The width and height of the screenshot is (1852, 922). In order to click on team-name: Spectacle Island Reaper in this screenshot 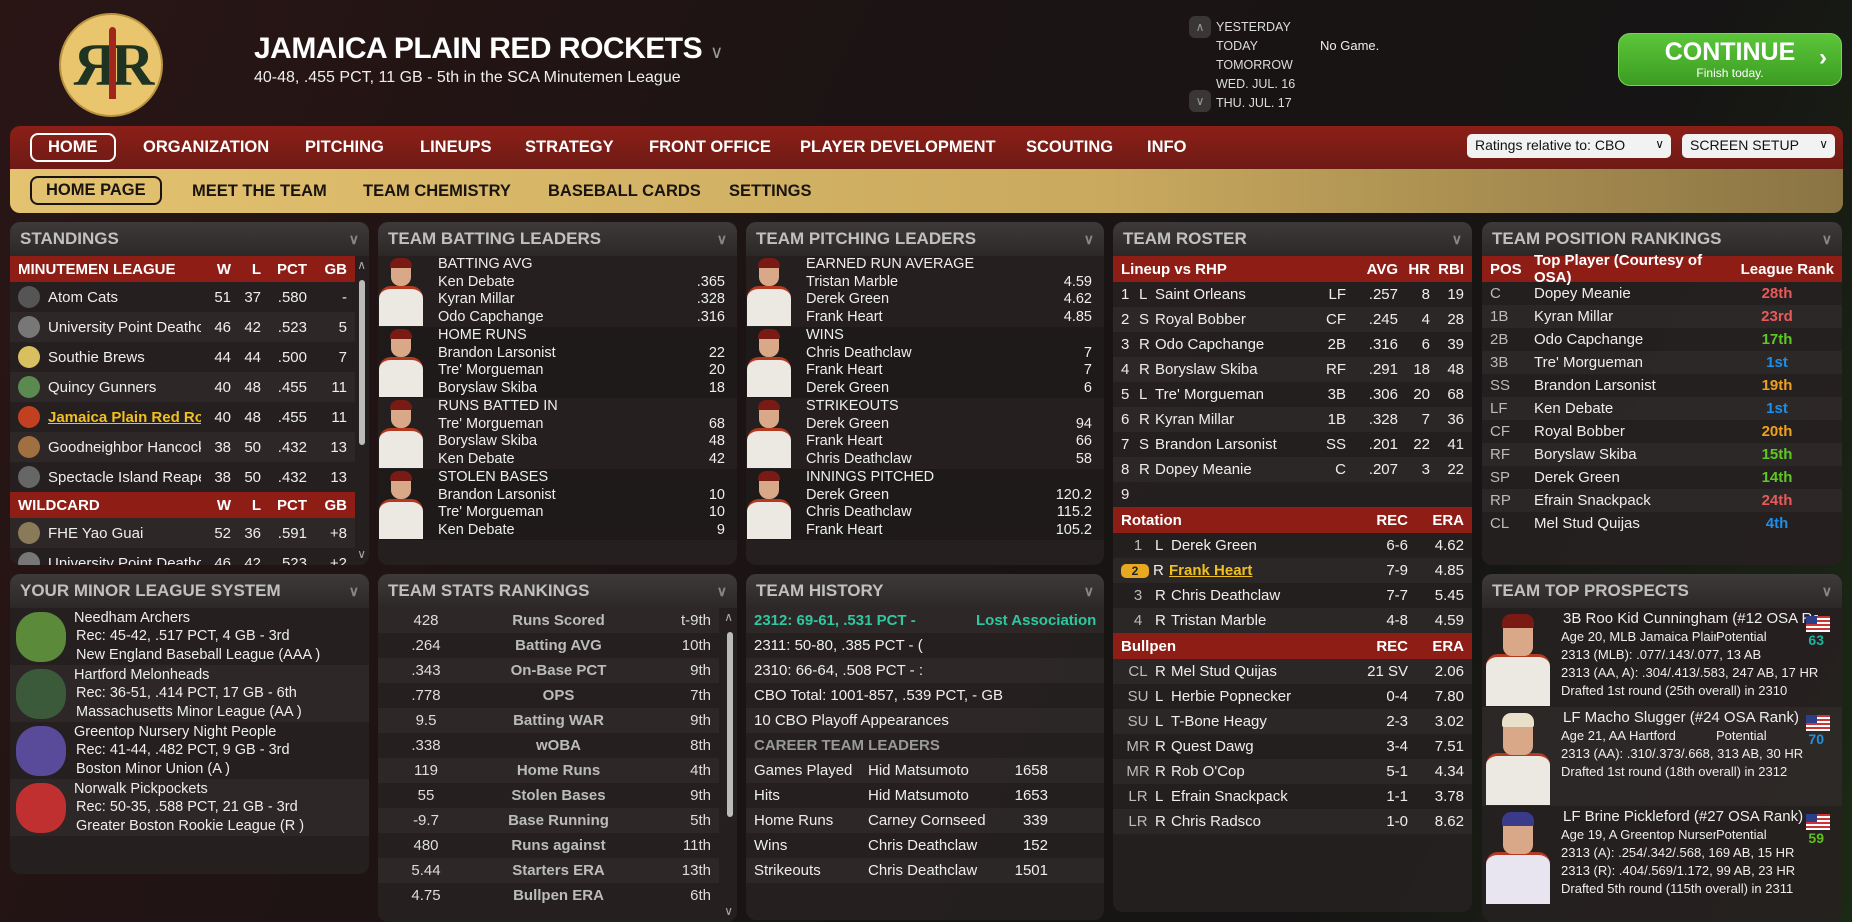, I will do `click(124, 477)`.